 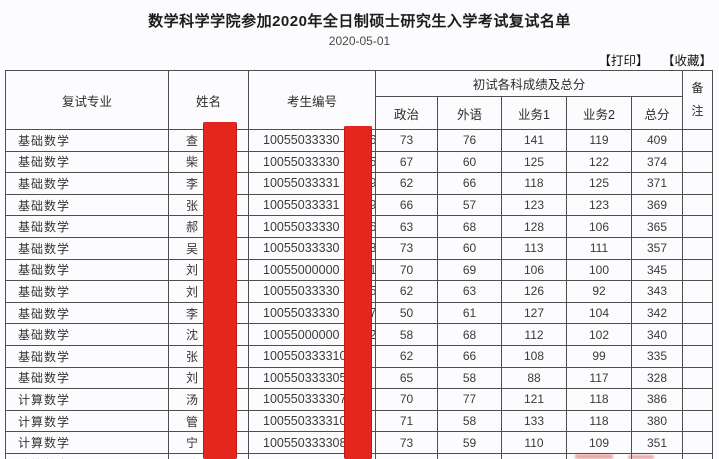 I want to click on name-text: 查, so click(x=192, y=140).